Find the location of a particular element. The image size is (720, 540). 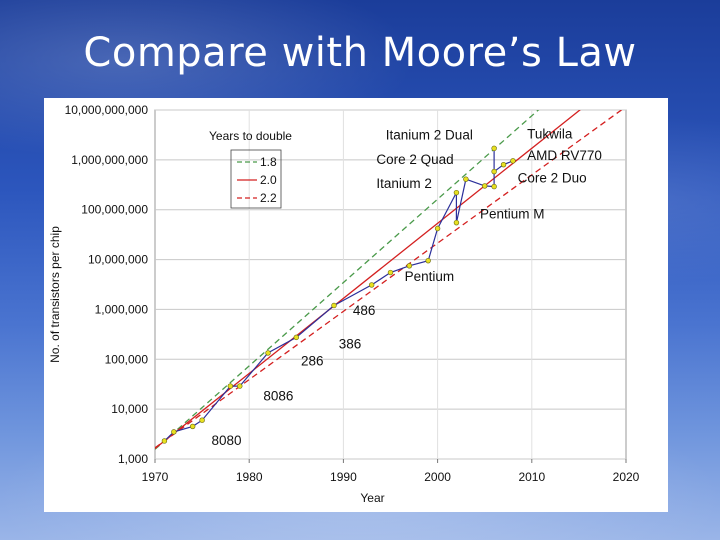

point-annotation: Core 2 Duo is located at coordinates (552, 178).